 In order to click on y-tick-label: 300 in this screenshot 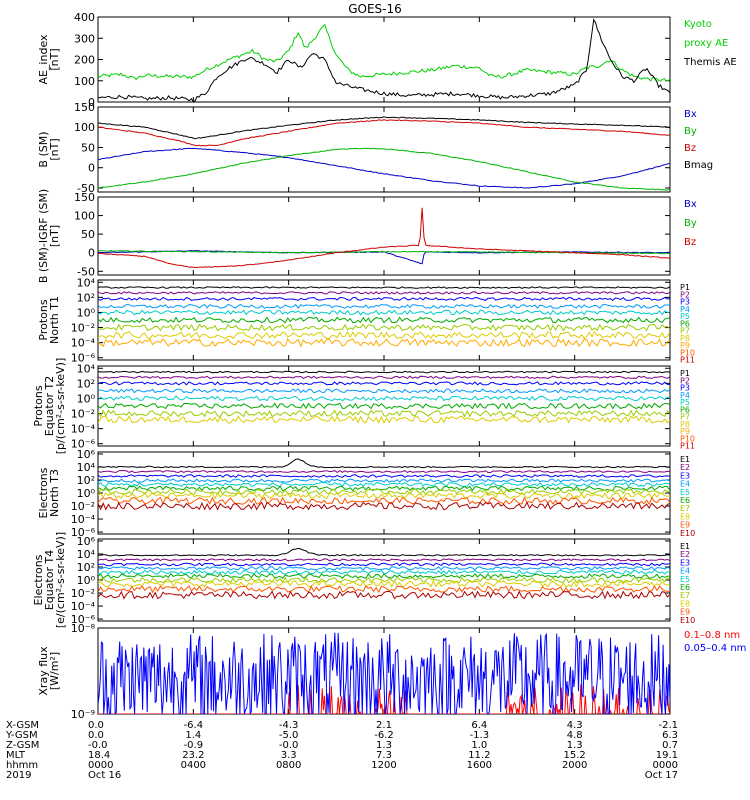, I will do `click(84, 38)`.